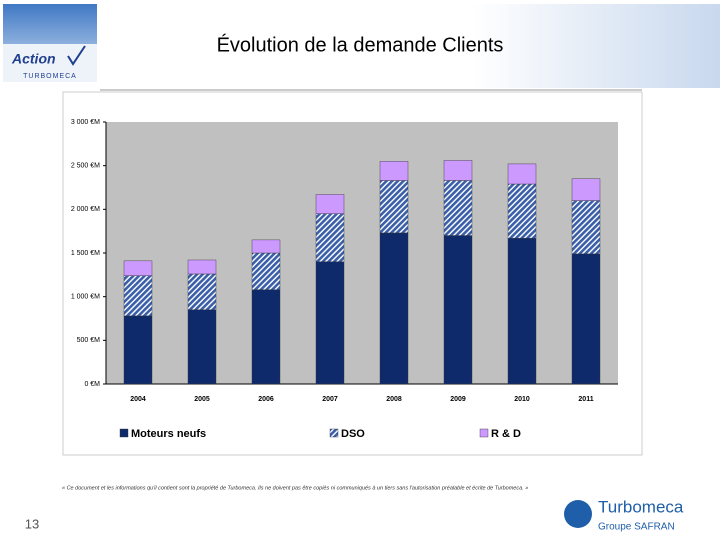 The width and height of the screenshot is (720, 540). Describe the element at coordinates (578, 514) in the screenshot. I see `brand-mark` at that location.